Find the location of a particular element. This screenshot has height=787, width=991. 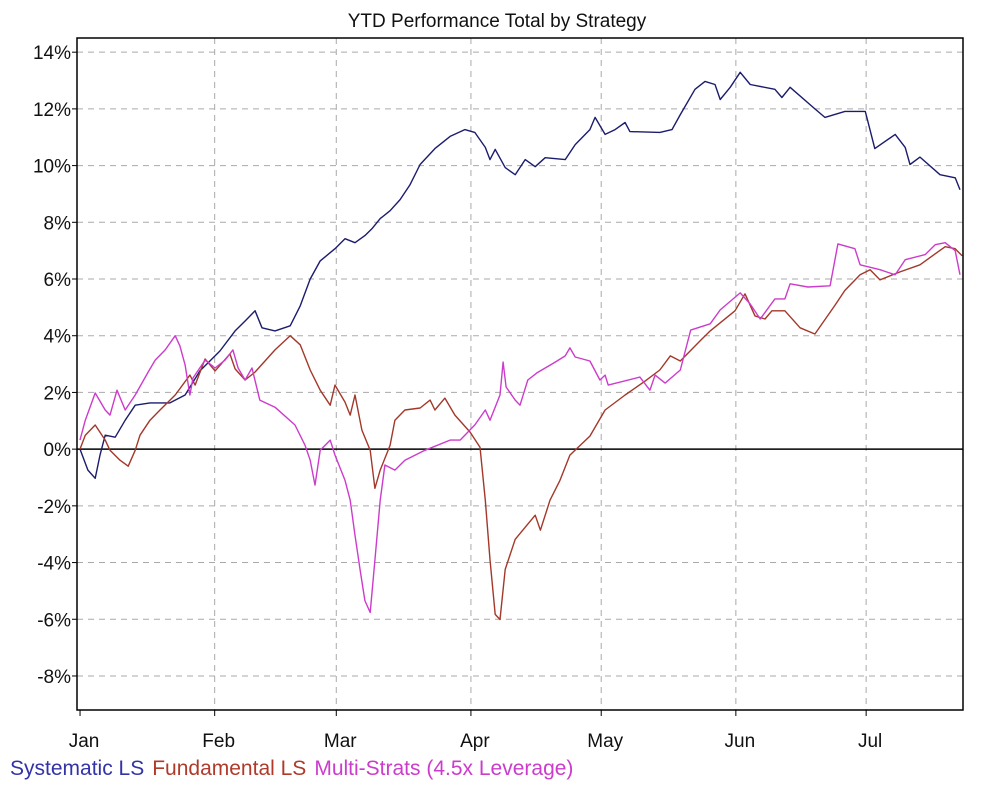

x-tick-label: Jan is located at coordinates (84, 741).